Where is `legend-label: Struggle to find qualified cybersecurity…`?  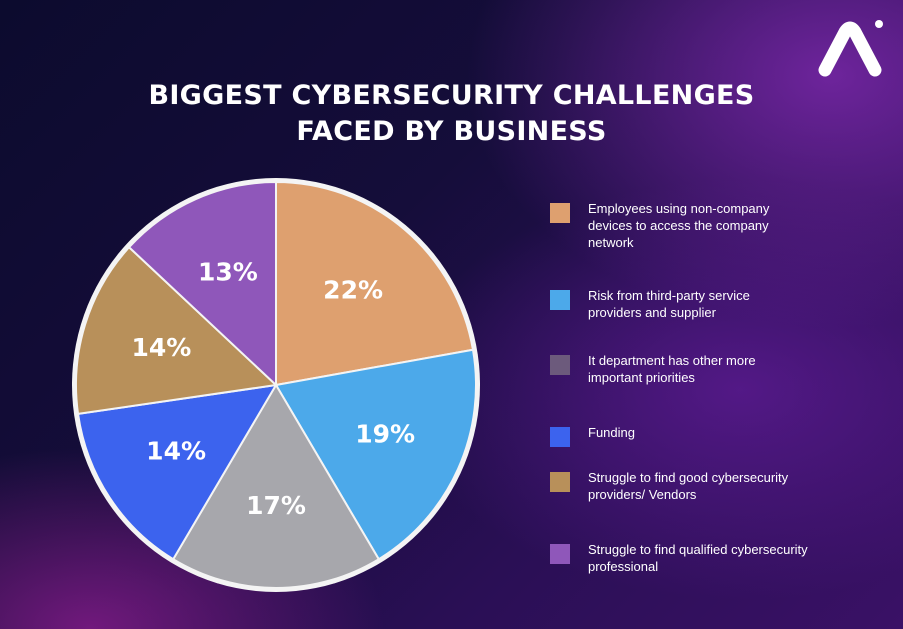
legend-label: Struggle to find qualified cybersecurity… is located at coordinates (698, 558).